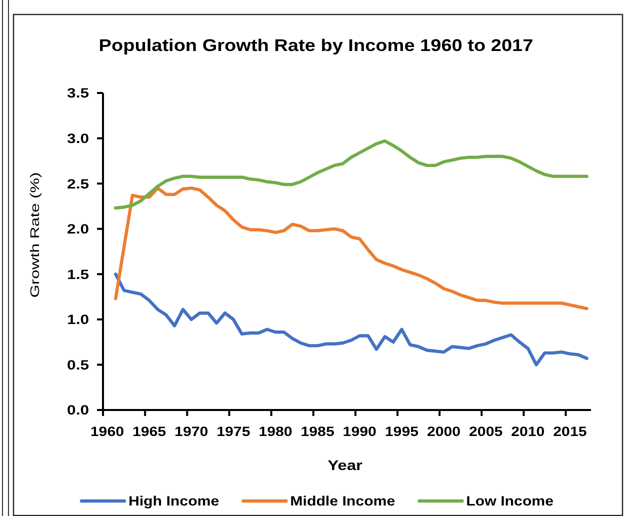 This screenshot has width=624, height=516. What do you see at coordinates (359, 432) in the screenshot?
I see `x-tick-label: 1990` at bounding box center [359, 432].